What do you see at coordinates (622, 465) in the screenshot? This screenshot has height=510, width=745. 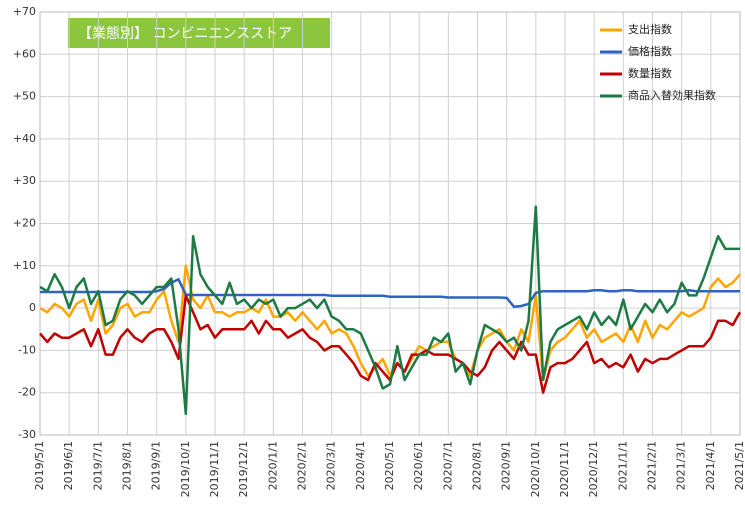 I see `x-tick-label: 2021/1/1` at bounding box center [622, 465].